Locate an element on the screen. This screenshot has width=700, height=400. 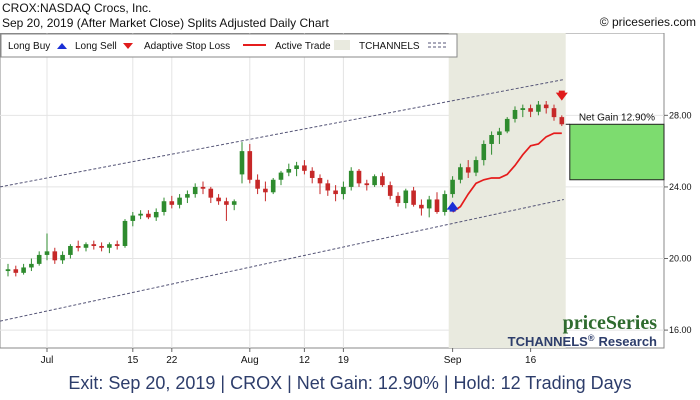
x-tick-label: 19 is located at coordinates (344, 360).